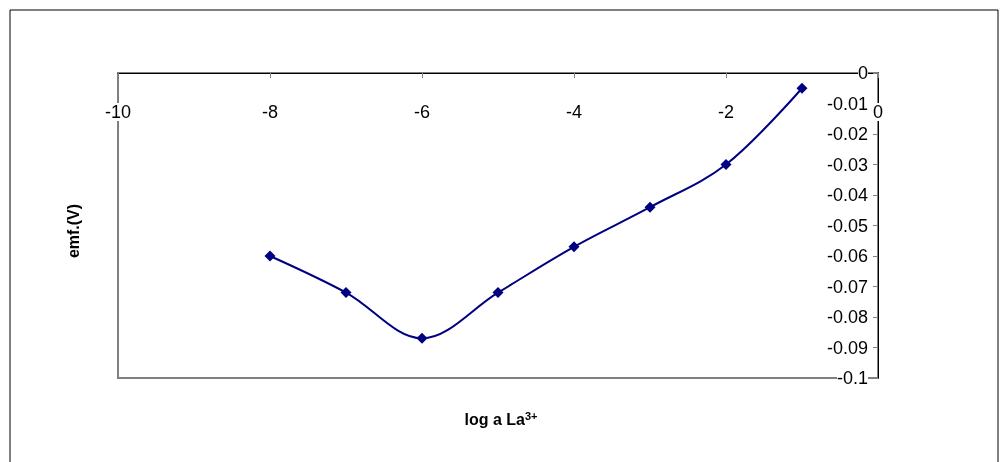 The height and width of the screenshot is (462, 1002). What do you see at coordinates (847, 286) in the screenshot?
I see `y-tick-label: -0.07` at bounding box center [847, 286].